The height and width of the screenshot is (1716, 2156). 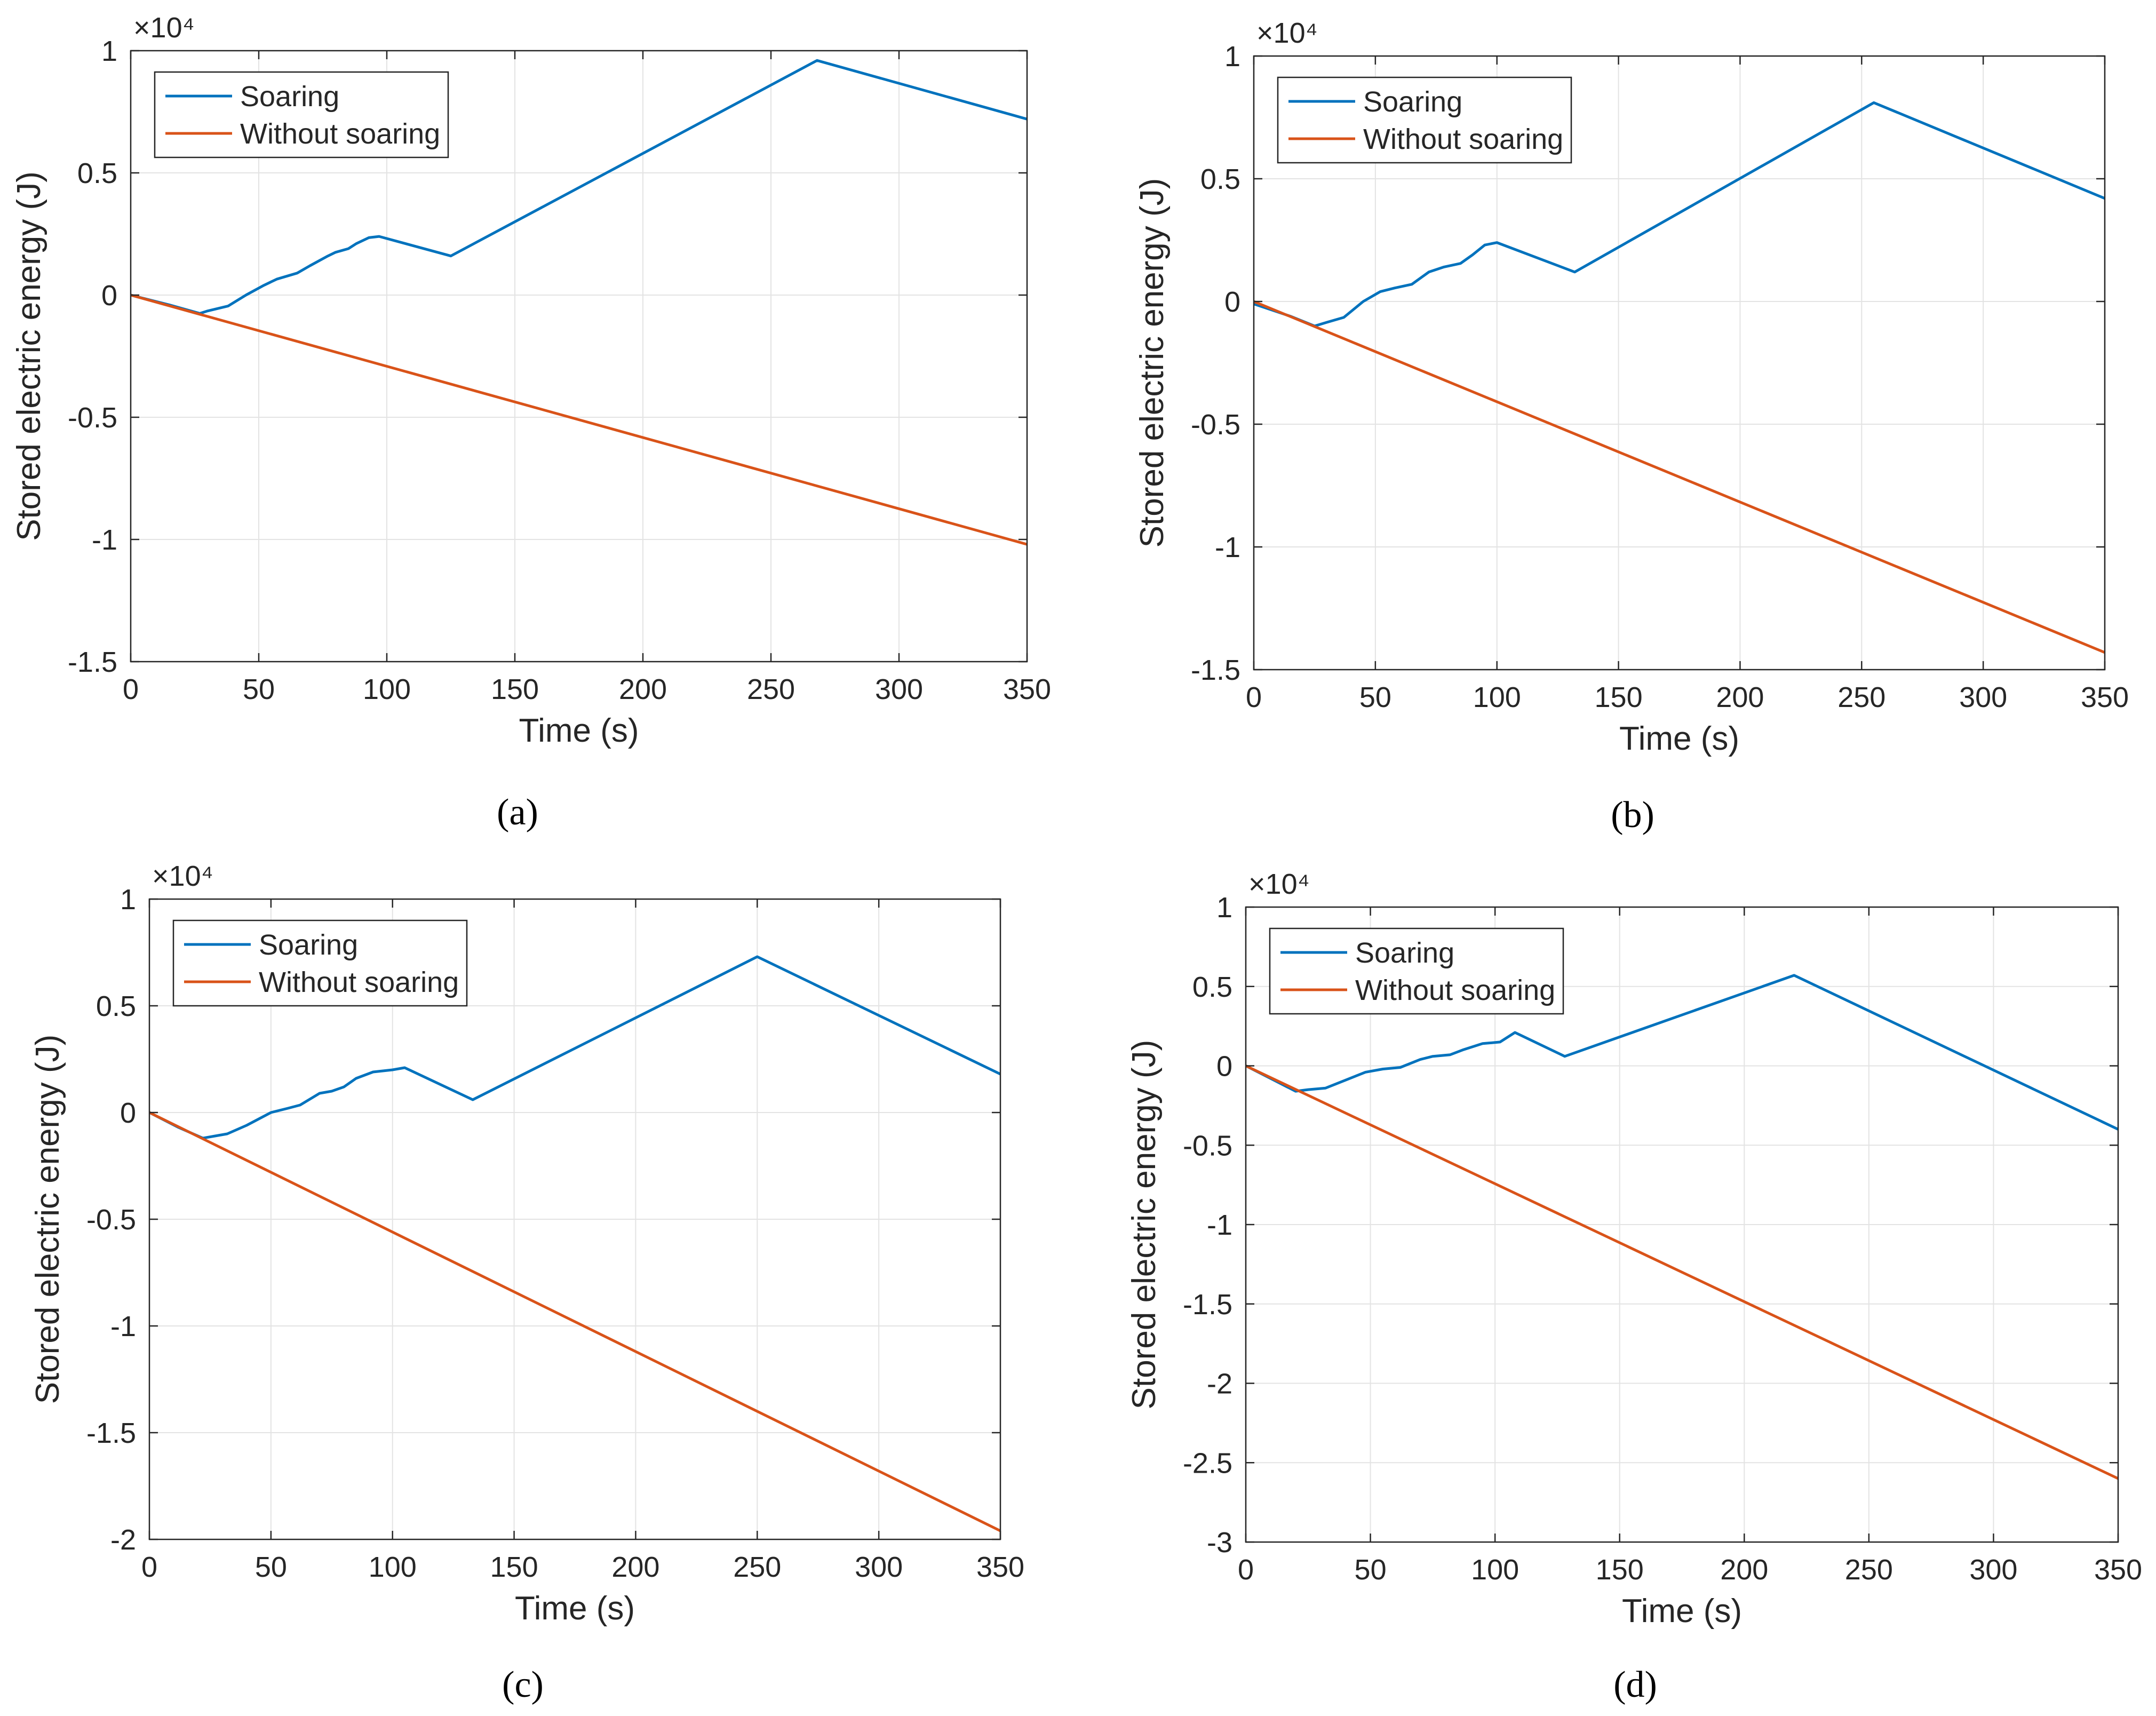 What do you see at coordinates (1635, 1685) in the screenshot?
I see `panel-label: (d)` at bounding box center [1635, 1685].